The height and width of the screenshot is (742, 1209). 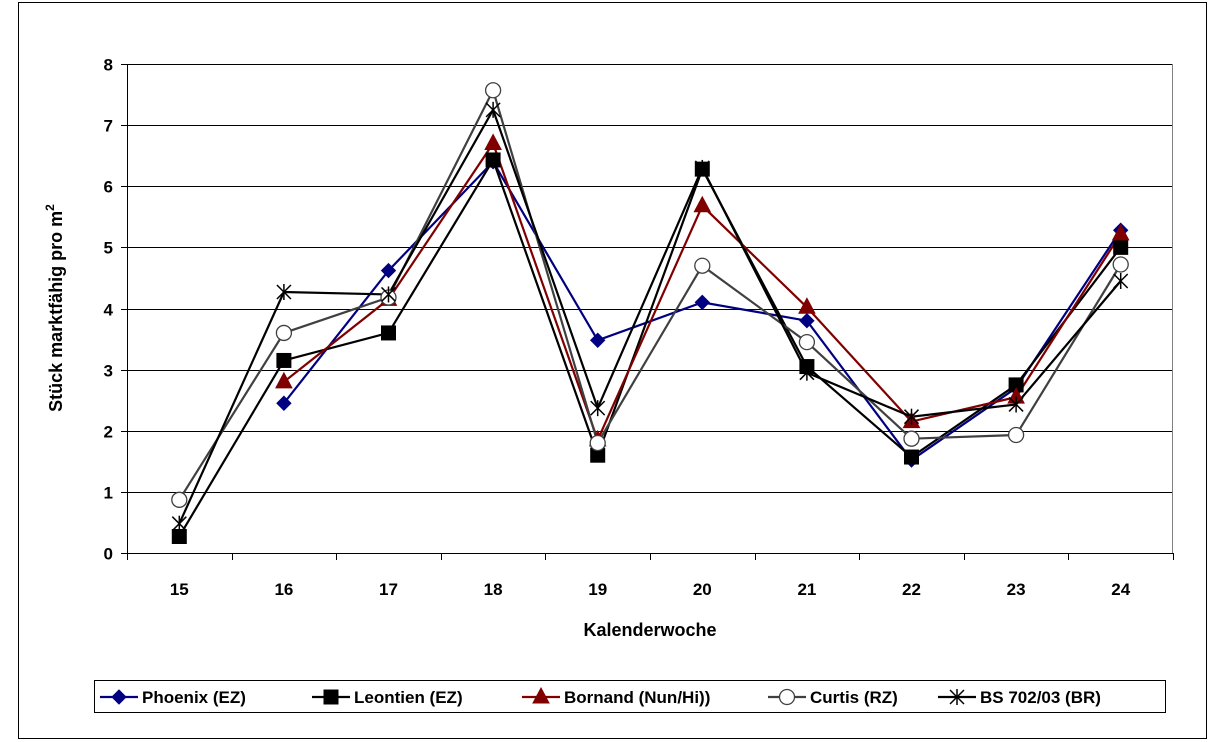 I want to click on y-tick-label: 3, so click(x=108, y=371).